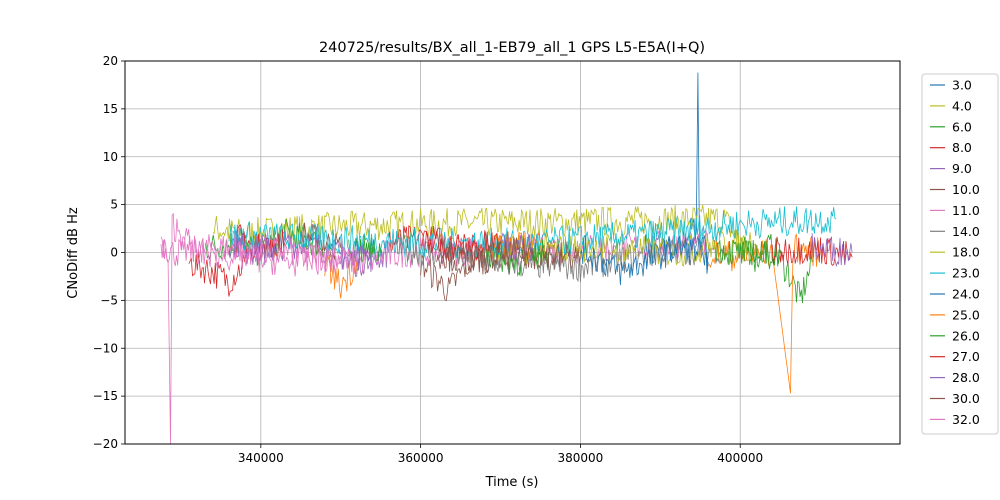 Image resolution: width=1000 pixels, height=500 pixels. I want to click on series-4.0, so click(484, 229).